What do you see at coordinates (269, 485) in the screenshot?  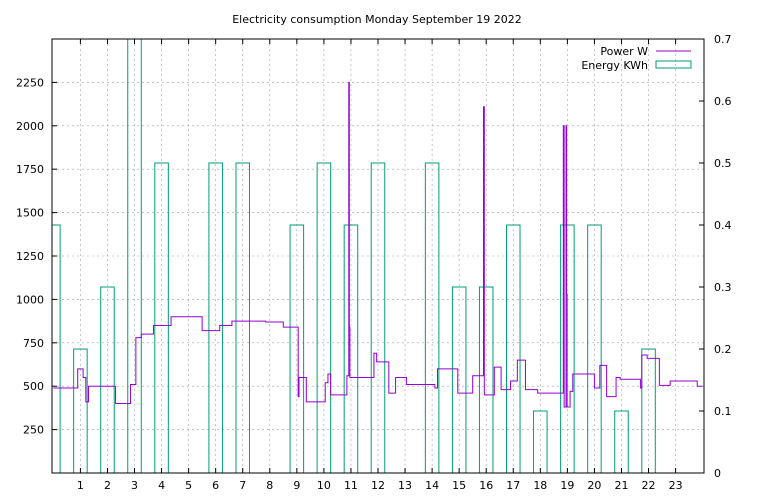 I see `x-tick-label-7: 8` at bounding box center [269, 485].